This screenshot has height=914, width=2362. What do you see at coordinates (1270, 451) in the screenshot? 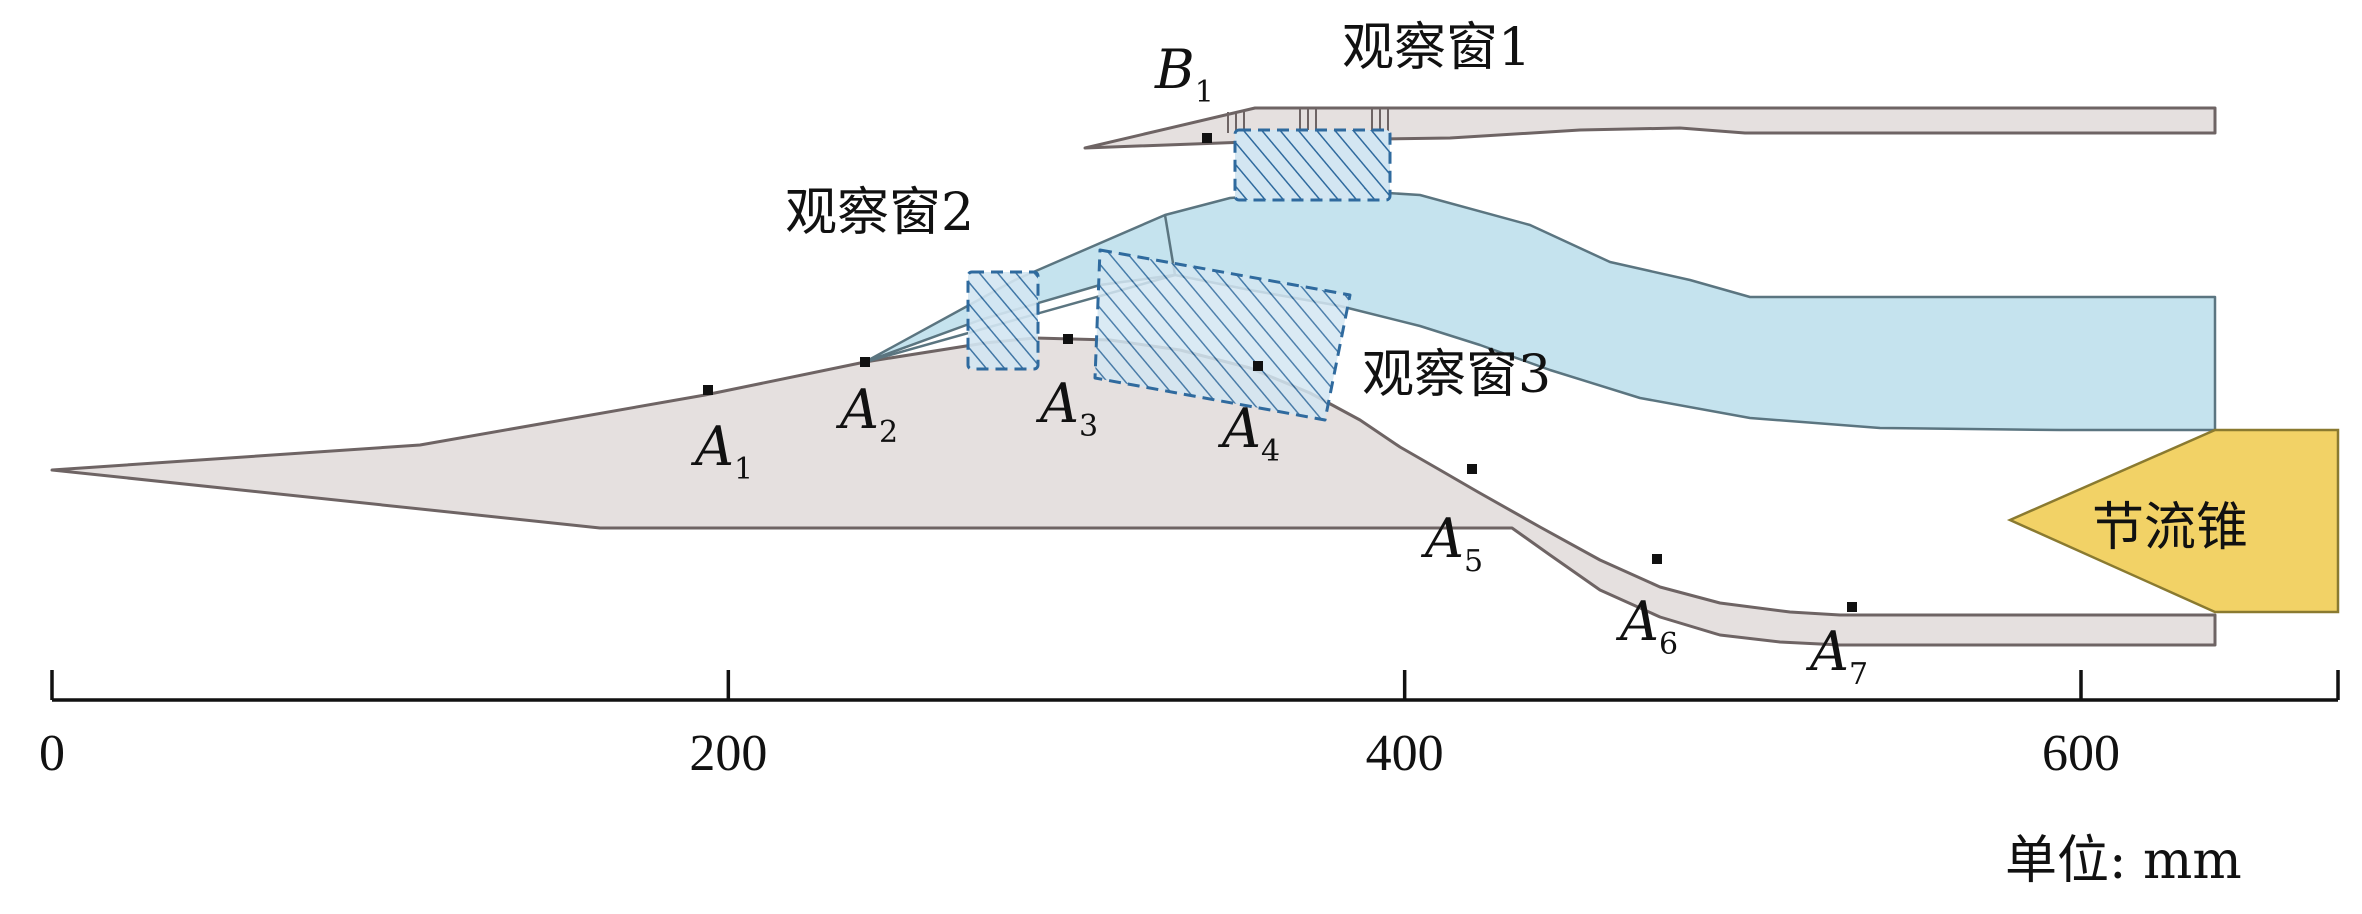
I see `point-label-a4-sub: 4` at bounding box center [1270, 451].